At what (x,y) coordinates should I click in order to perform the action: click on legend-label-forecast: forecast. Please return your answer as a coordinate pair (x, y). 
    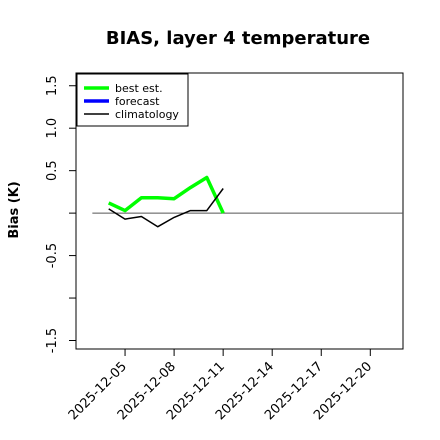
    Looking at the image, I should click on (137, 101).